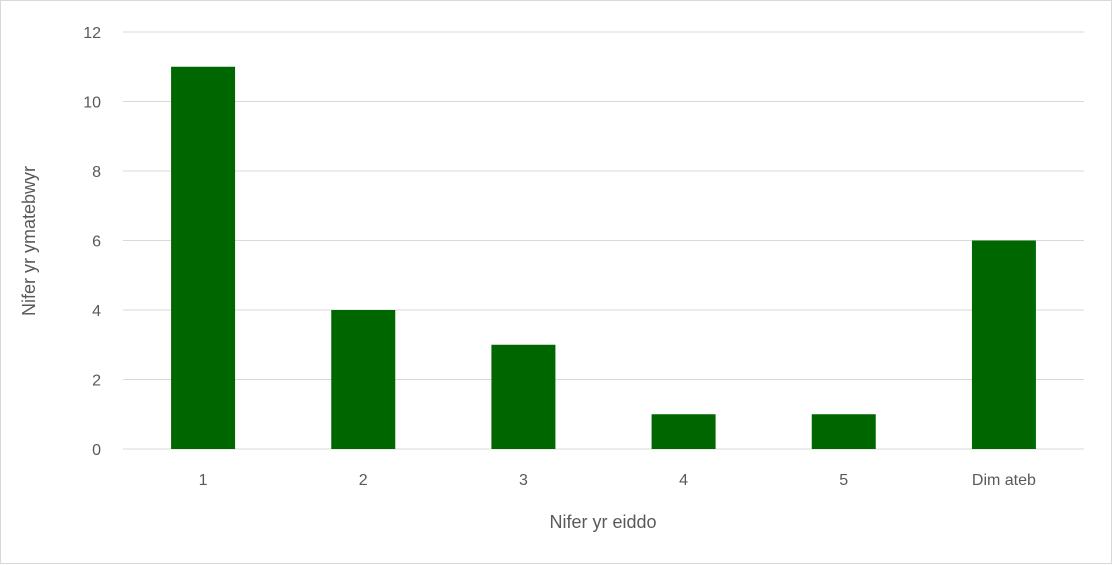  Describe the element at coordinates (363, 480) in the screenshot. I see `x-tick-label: 2` at that location.